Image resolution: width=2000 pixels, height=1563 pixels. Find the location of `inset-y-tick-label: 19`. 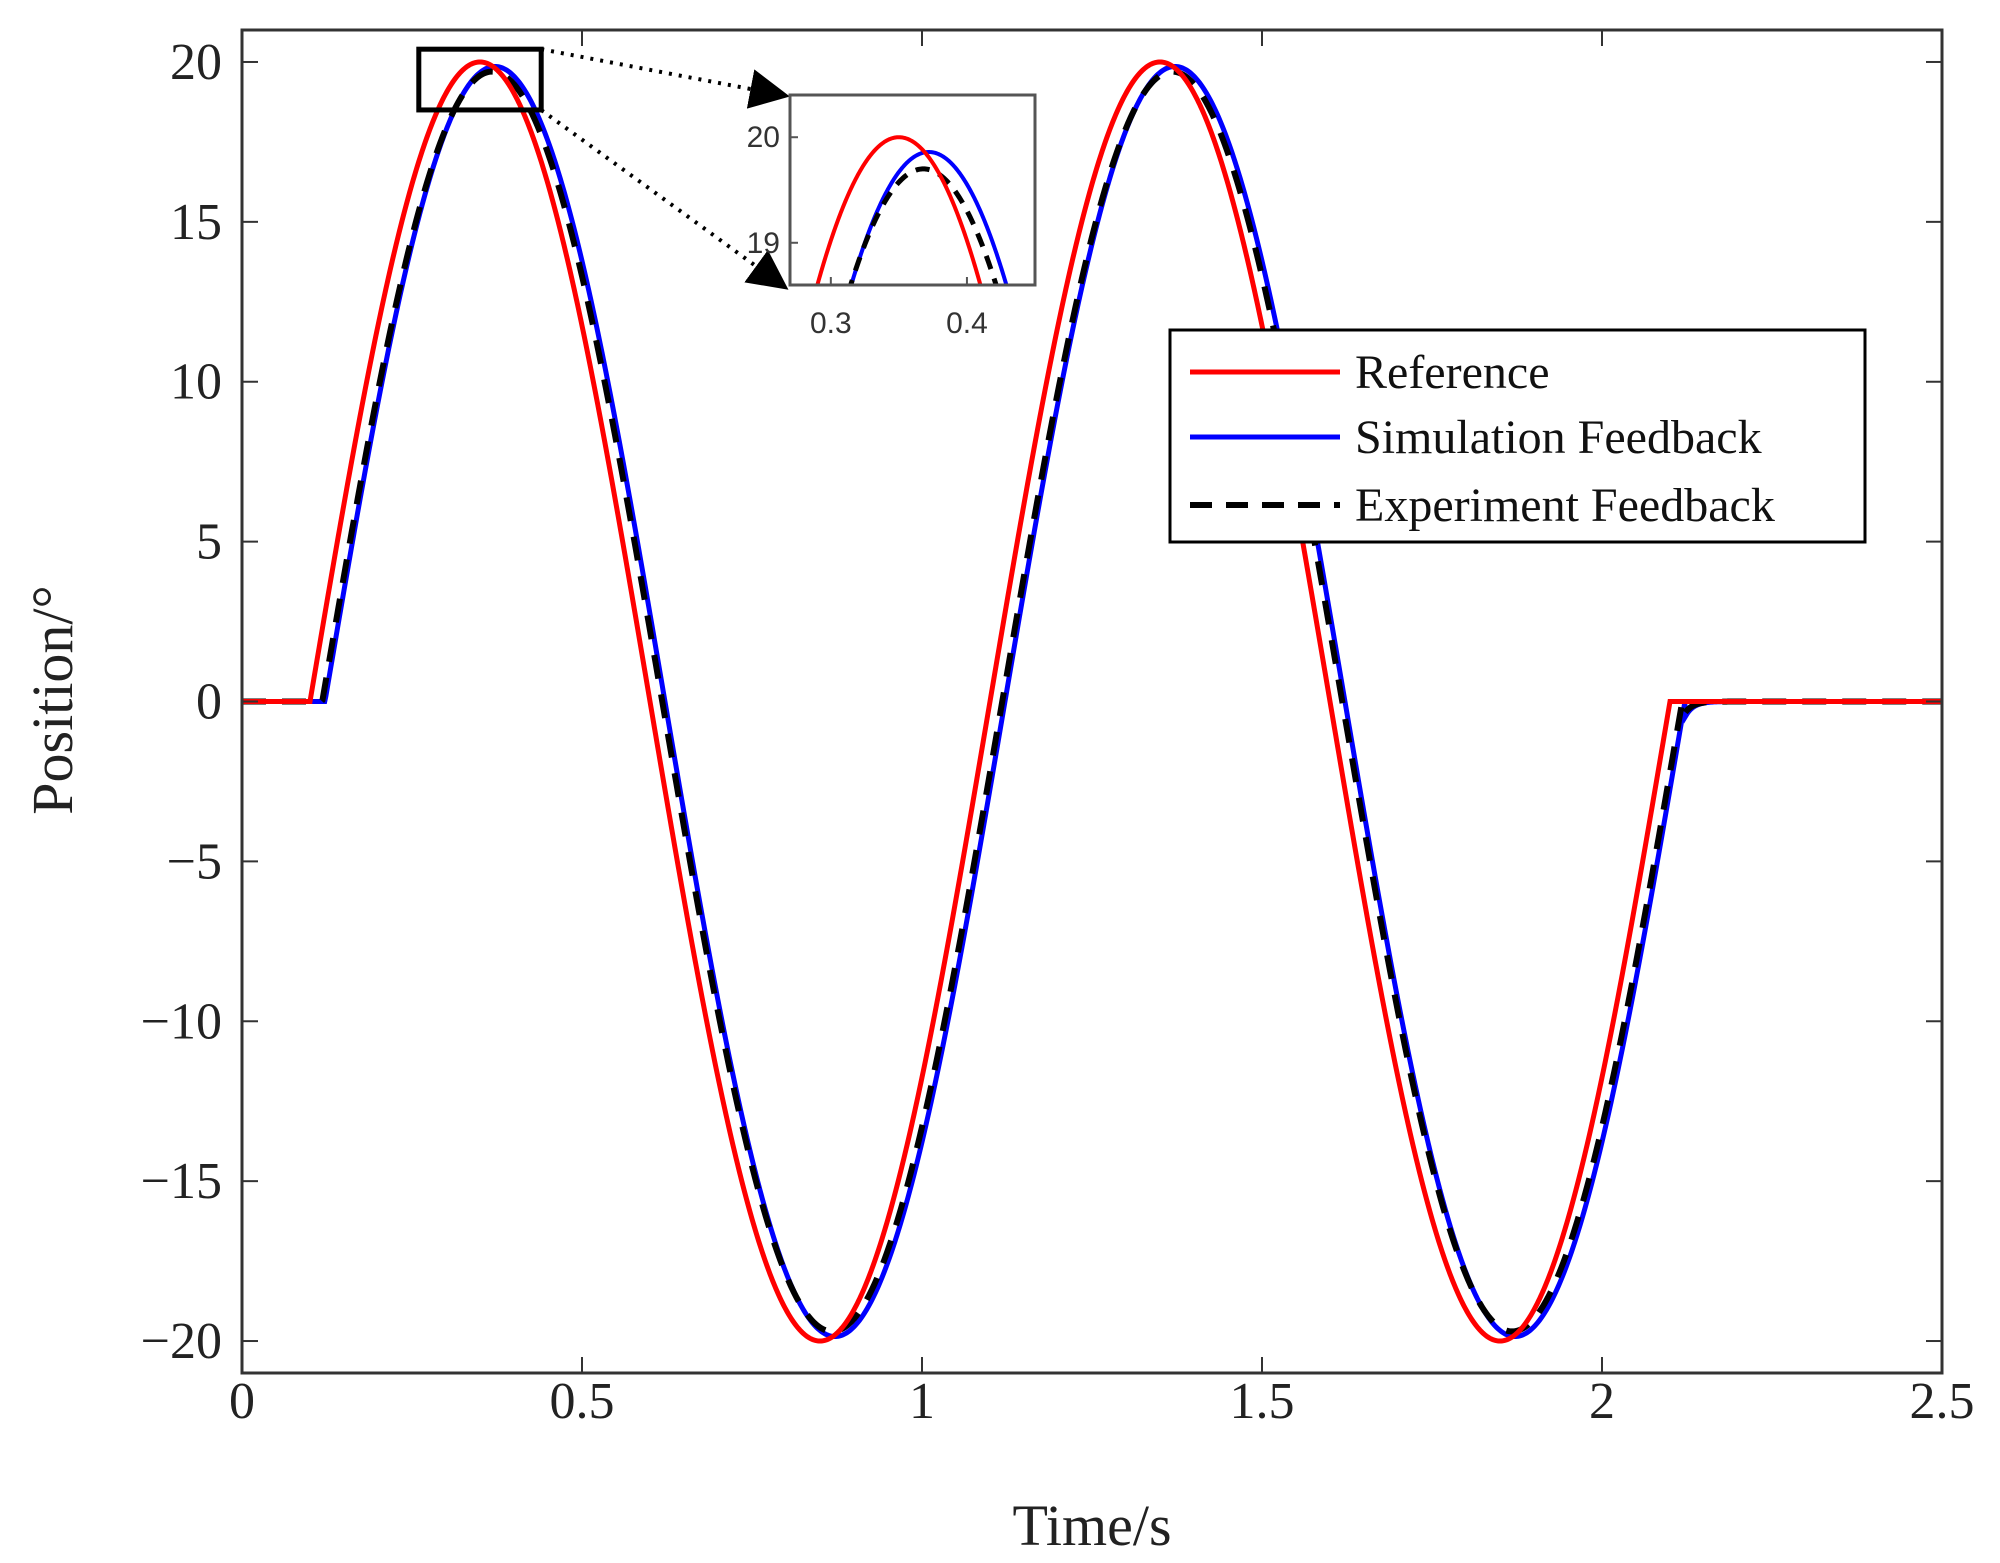

inset-y-tick-label: 19 is located at coordinates (763, 243).